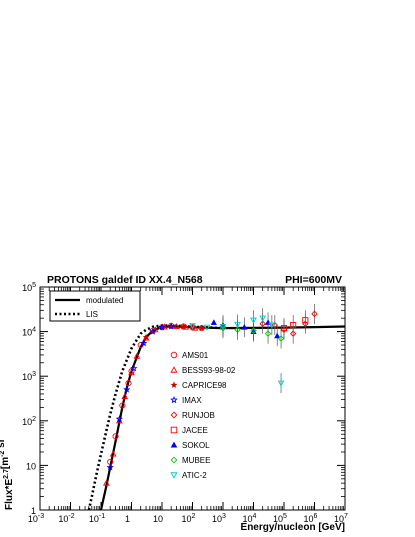  I want to click on legend-label: BESS93-98-02, so click(209, 370).